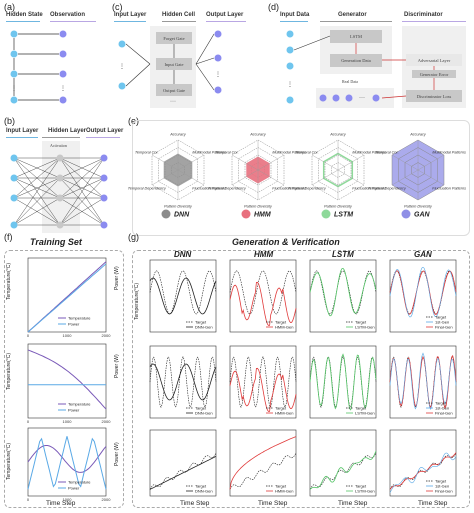  Describe the element at coordinates (353, 503) in the screenshot. I see `g-xlabel-3: Time Step` at that location.